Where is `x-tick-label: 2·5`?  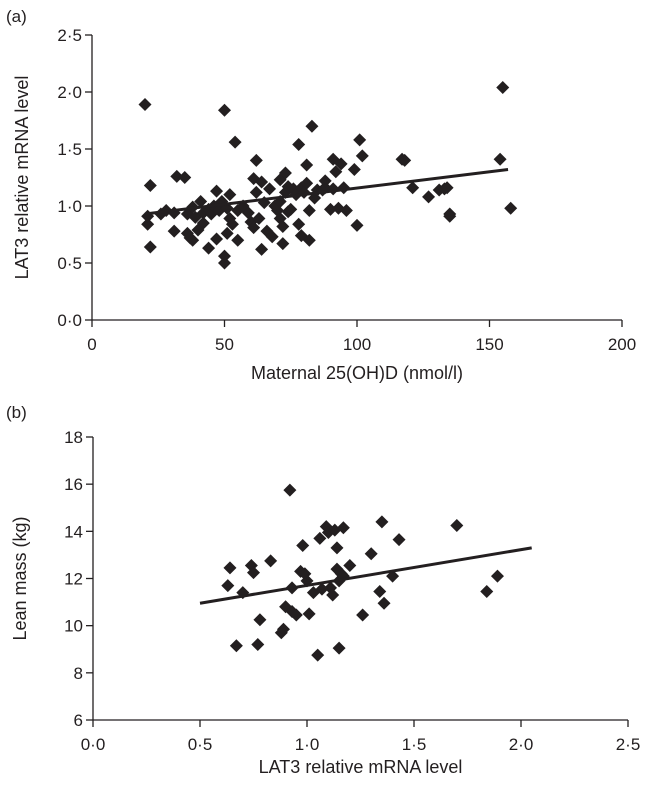 x-tick-label: 2·5 is located at coordinates (628, 744).